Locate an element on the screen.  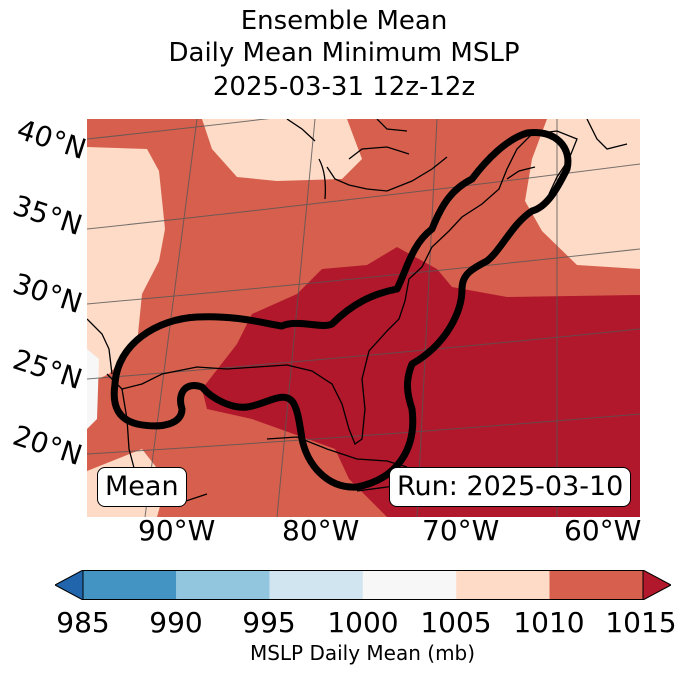
field-1005-1010-west is located at coordinates (126, 265).